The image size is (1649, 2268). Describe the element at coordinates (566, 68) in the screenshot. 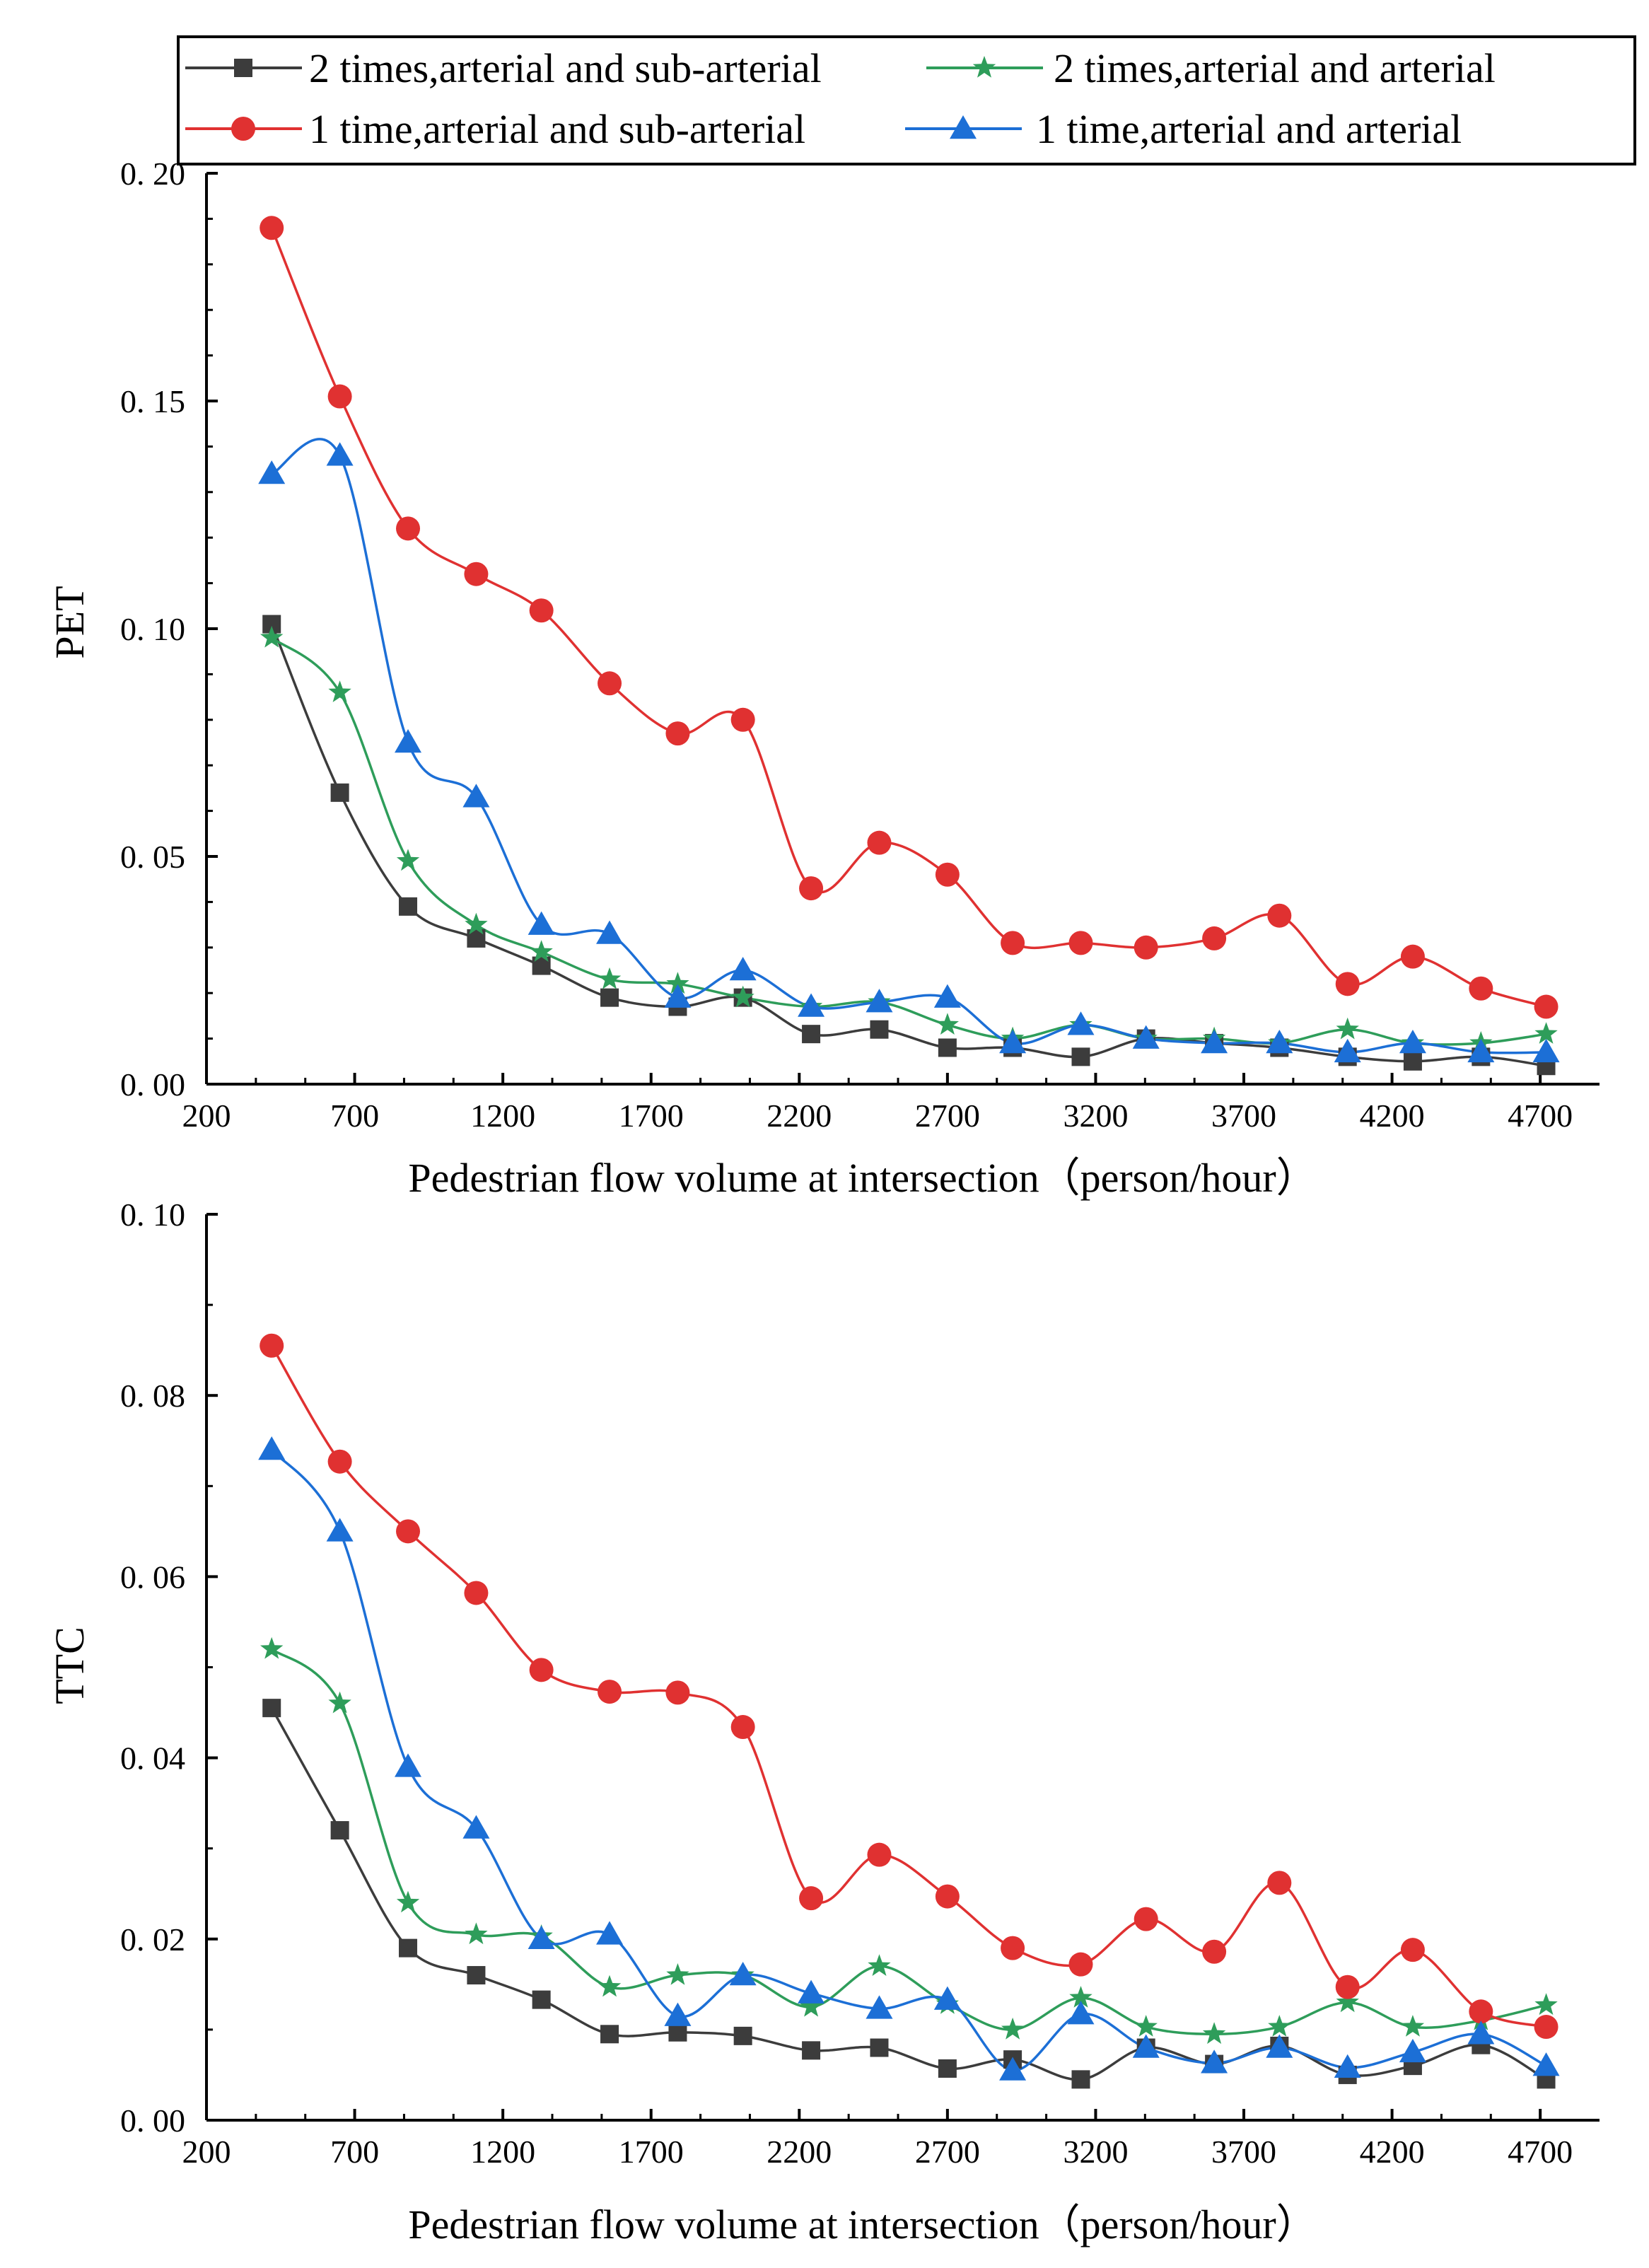

I see `legend-label: 2 times,arterial and sub-arterial` at that location.